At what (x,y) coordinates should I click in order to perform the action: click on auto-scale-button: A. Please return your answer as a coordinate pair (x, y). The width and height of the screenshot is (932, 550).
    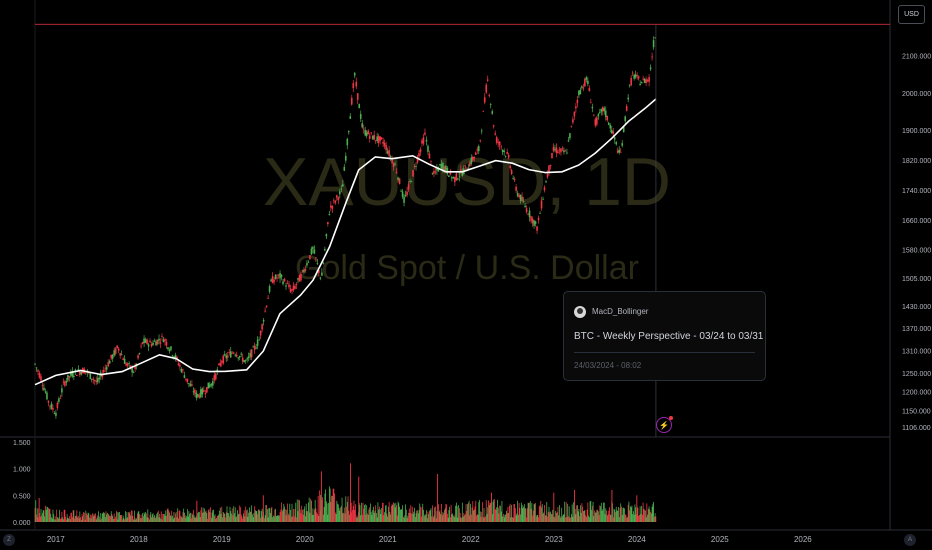
    Looking at the image, I should click on (910, 540).